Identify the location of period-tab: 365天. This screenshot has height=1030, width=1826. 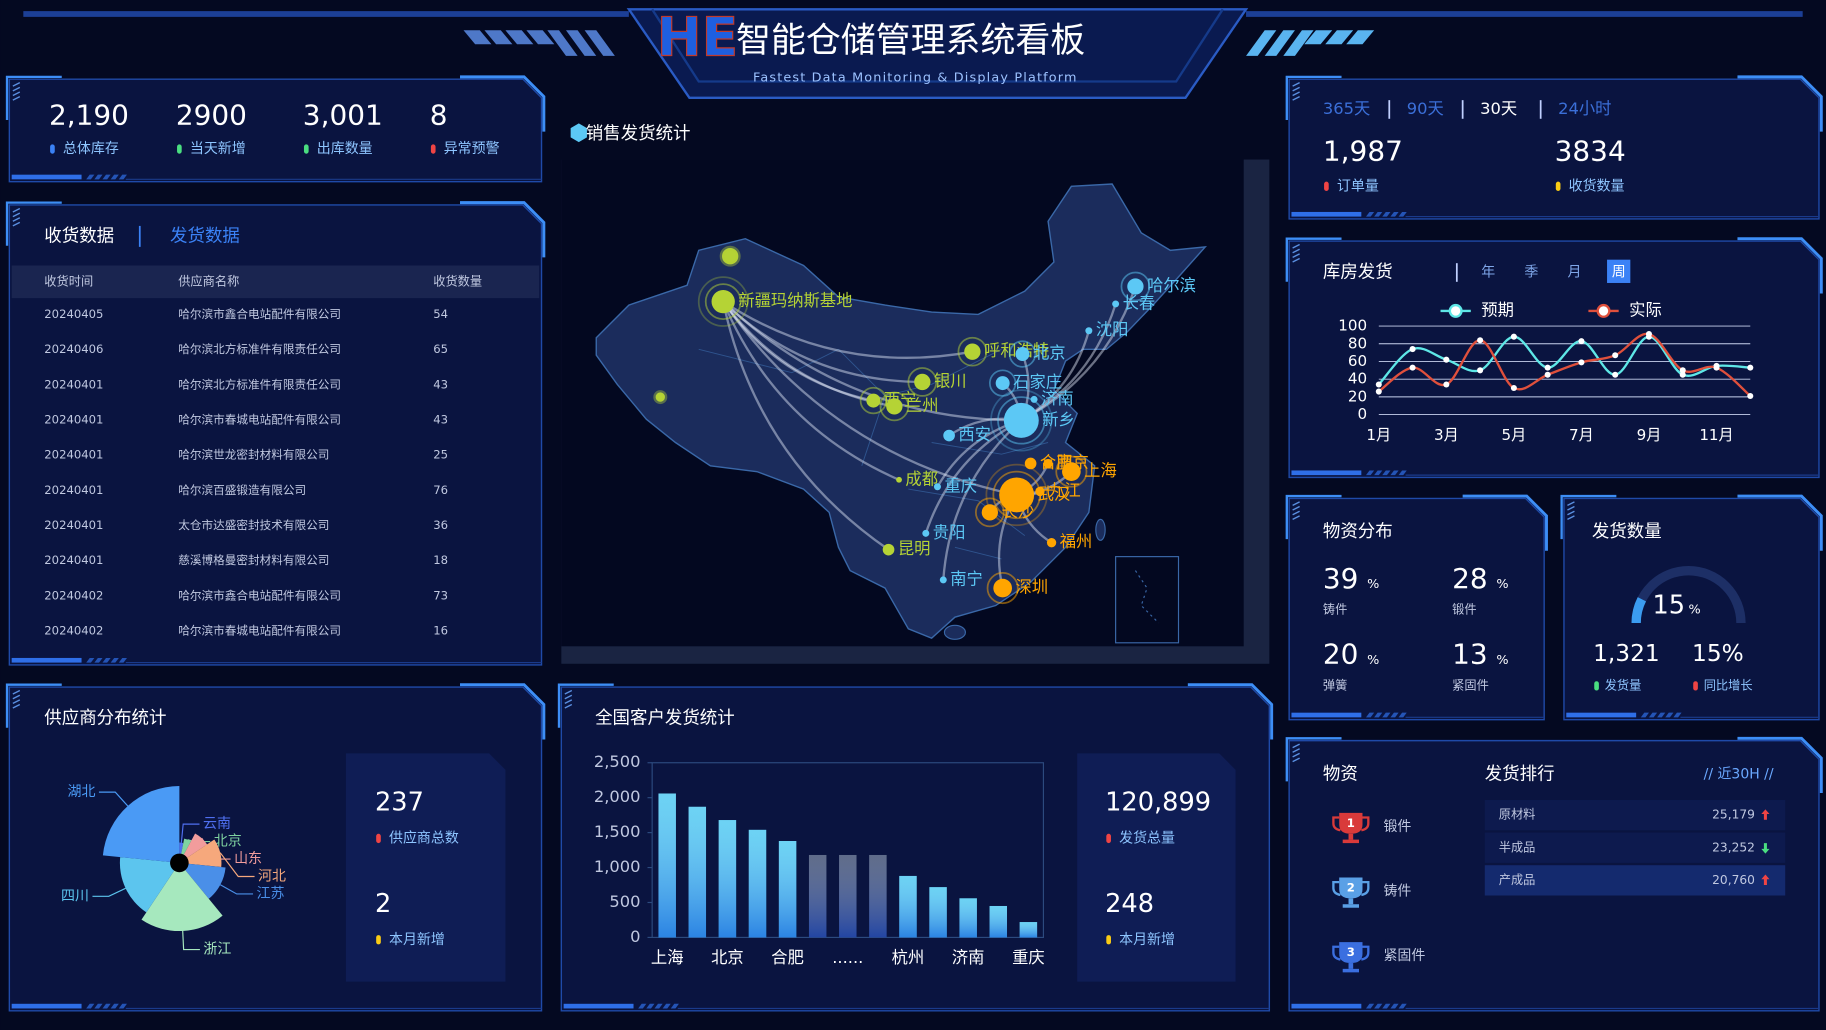
(1346, 108).